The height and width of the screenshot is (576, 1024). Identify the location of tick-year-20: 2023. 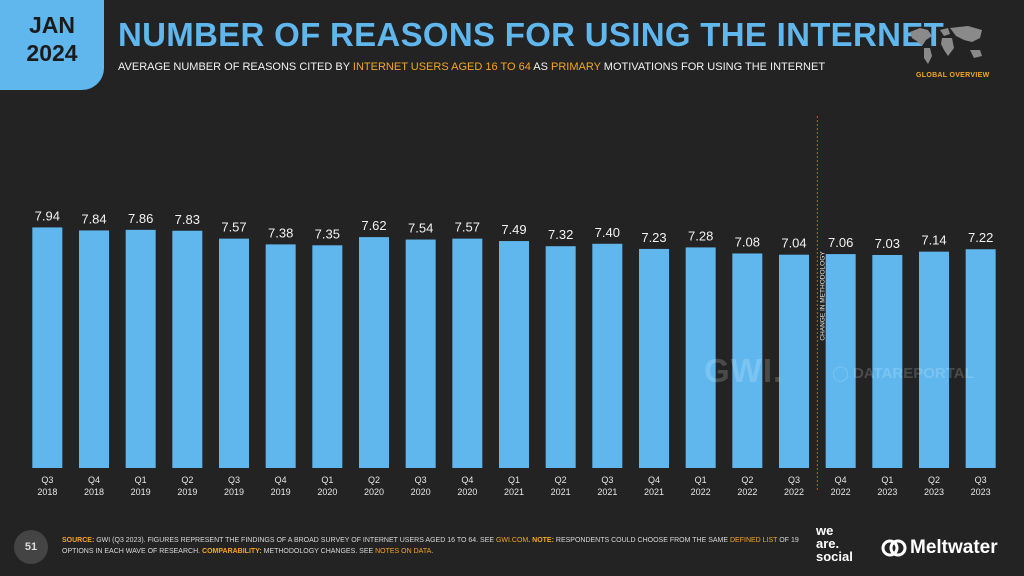
(981, 492).